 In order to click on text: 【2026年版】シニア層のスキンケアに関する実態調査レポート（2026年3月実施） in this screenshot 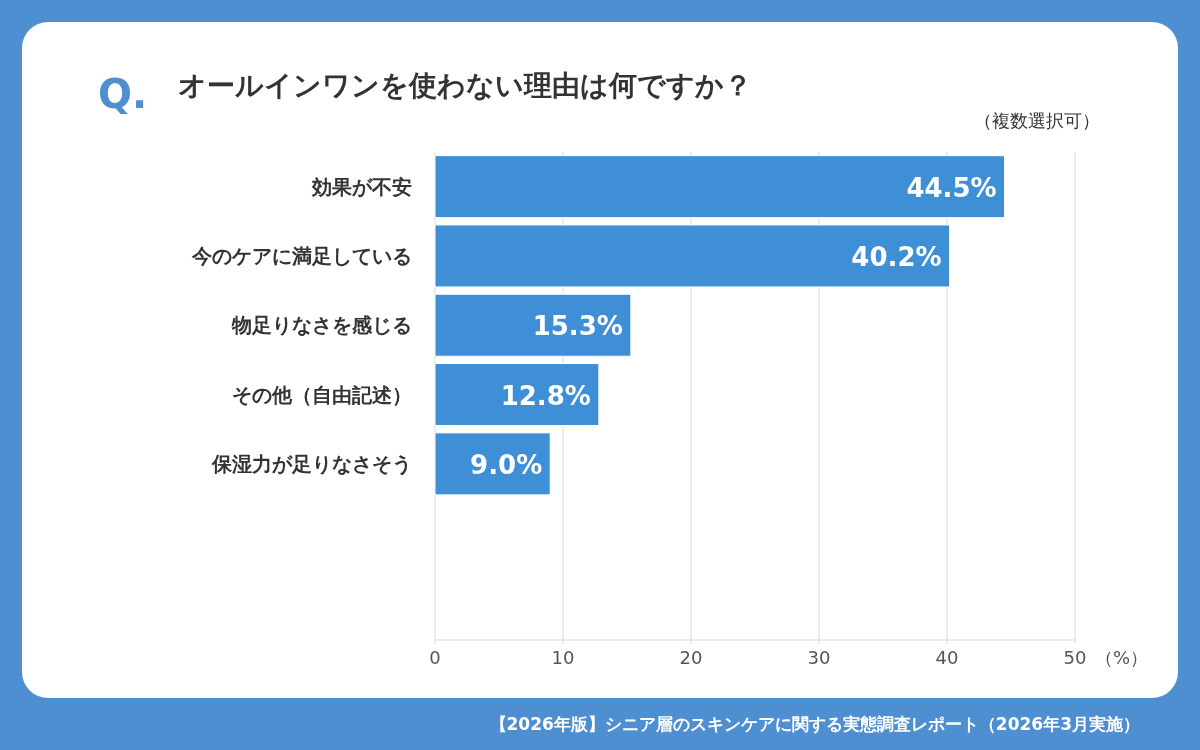, I will do `click(814, 724)`.